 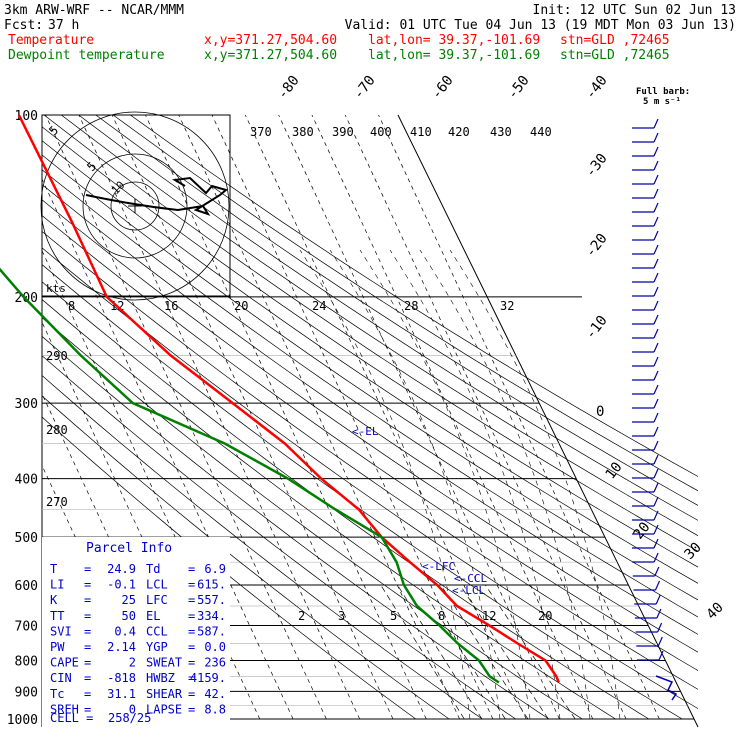 What do you see at coordinates (261, 132) in the screenshot?
I see `theta-label: 370` at bounding box center [261, 132].